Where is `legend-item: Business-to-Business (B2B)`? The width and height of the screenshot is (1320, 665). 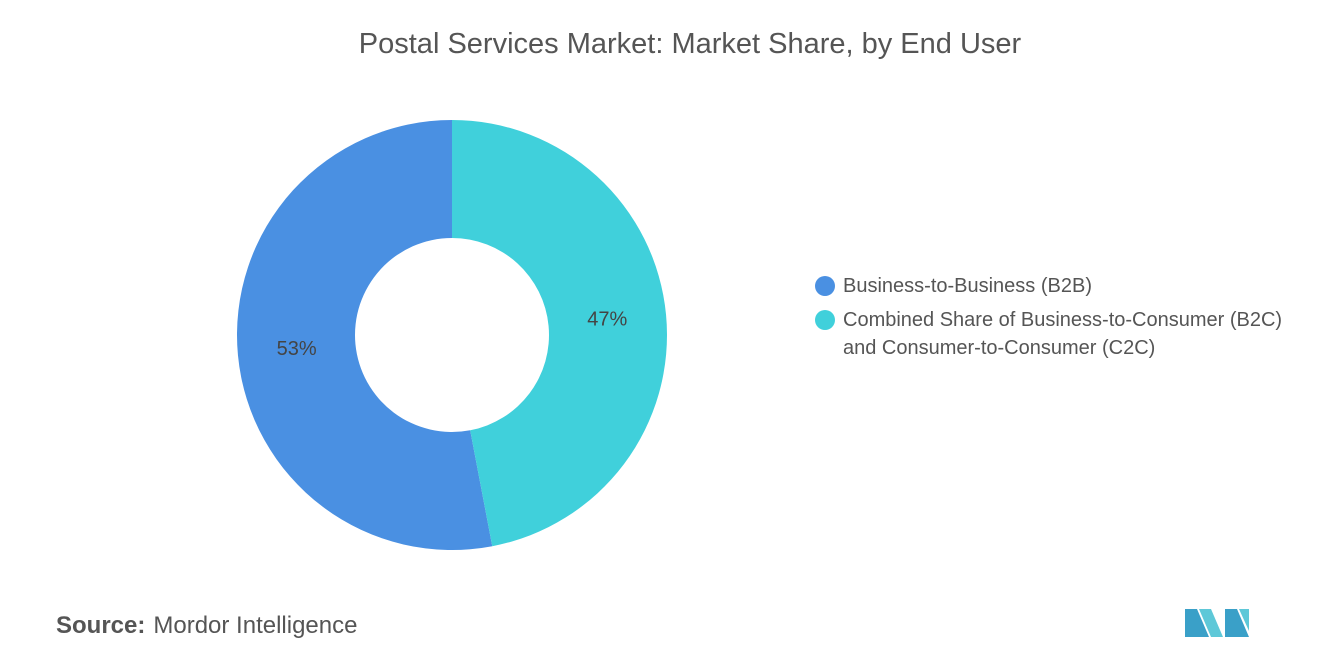 legend-item: Business-to-Business (B2B) is located at coordinates (1050, 286).